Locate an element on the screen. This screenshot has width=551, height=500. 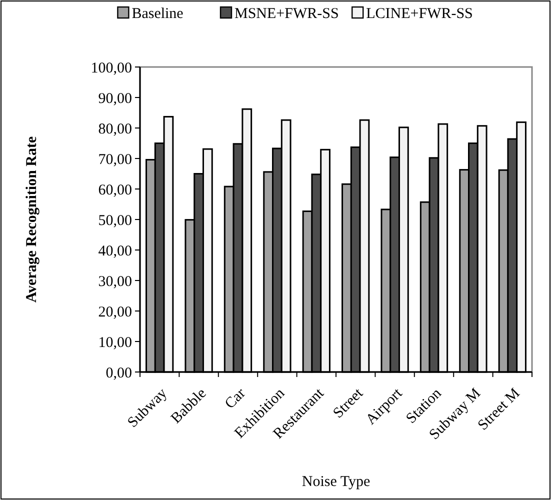
legend-label: MSNE+FWR-SS is located at coordinates (286, 14).